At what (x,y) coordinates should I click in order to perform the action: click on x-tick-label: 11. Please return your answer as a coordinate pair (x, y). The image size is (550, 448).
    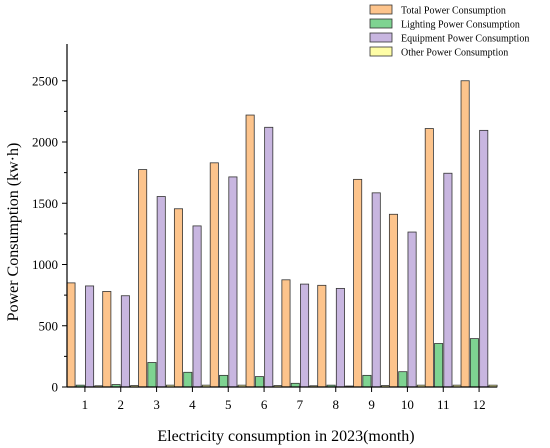
    Looking at the image, I should click on (443, 404).